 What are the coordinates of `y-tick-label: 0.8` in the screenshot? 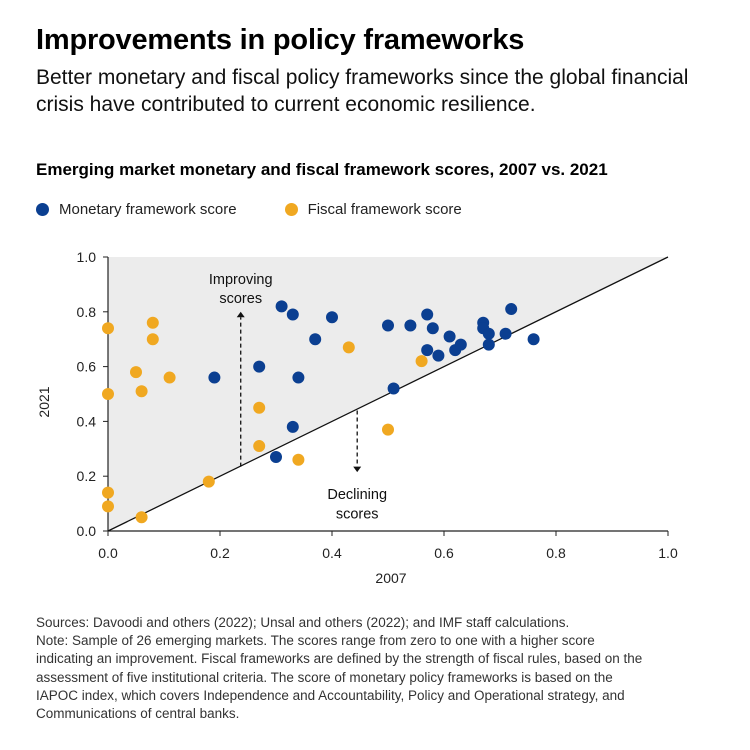 It's located at (87, 312).